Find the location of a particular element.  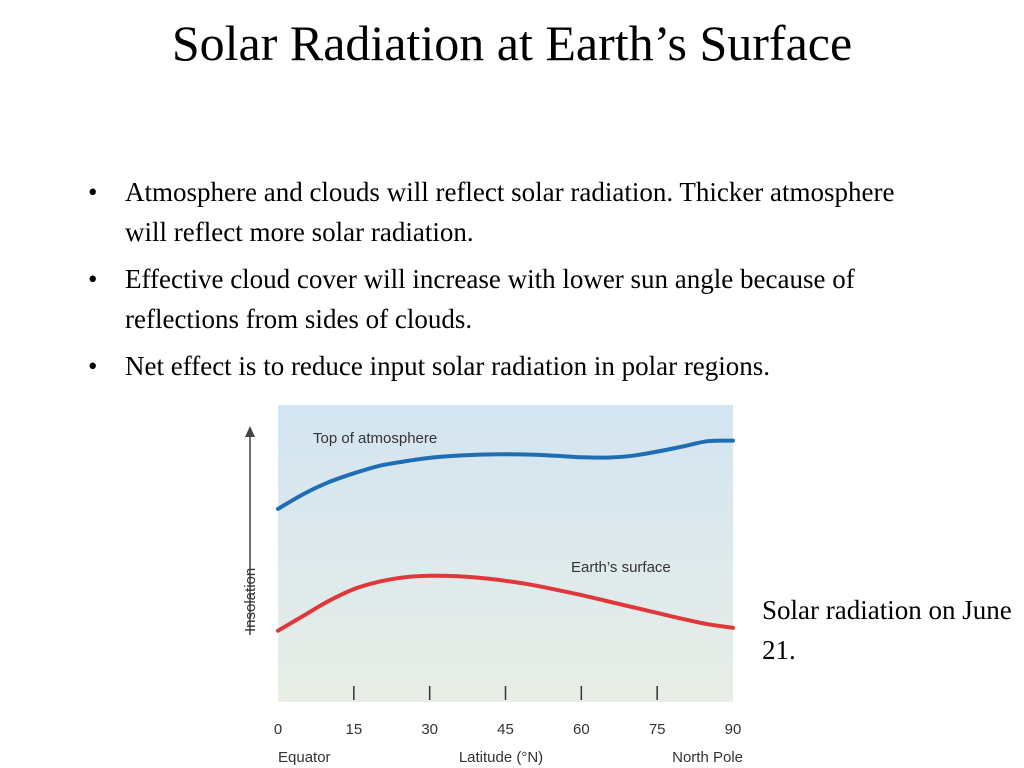

slide-title: Solar Radiation at Earth’s Surface is located at coordinates (512, 43).